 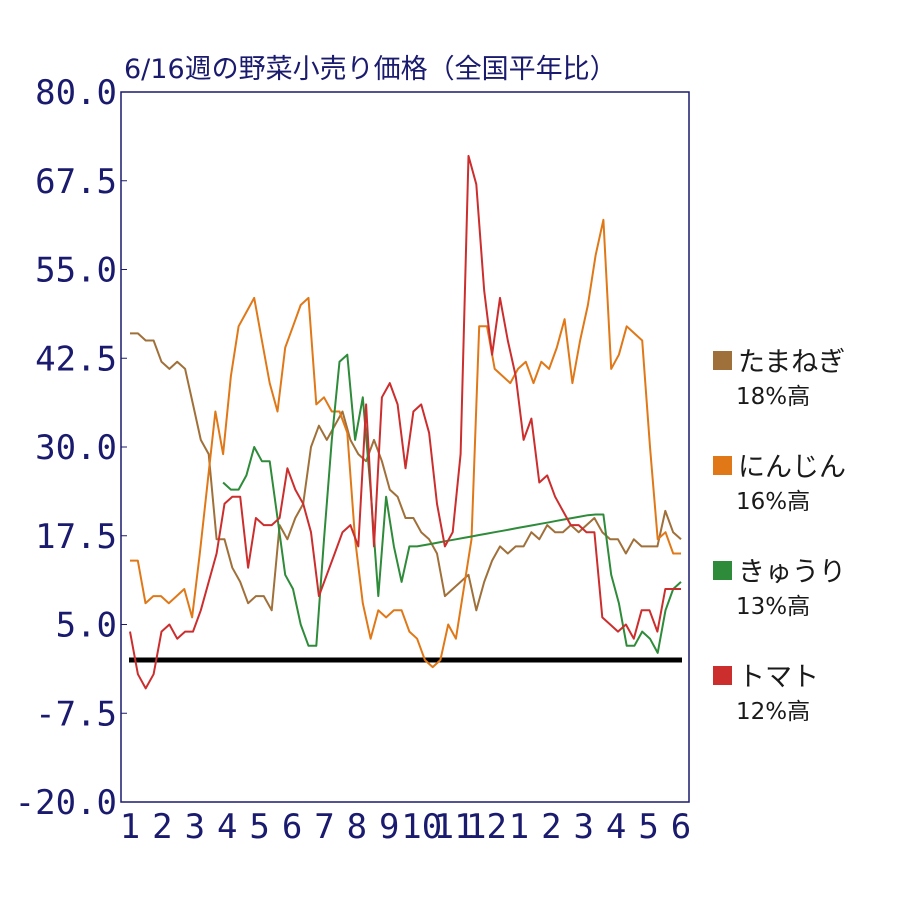 What do you see at coordinates (357, 827) in the screenshot?
I see `x-tick-label: 8` at bounding box center [357, 827].